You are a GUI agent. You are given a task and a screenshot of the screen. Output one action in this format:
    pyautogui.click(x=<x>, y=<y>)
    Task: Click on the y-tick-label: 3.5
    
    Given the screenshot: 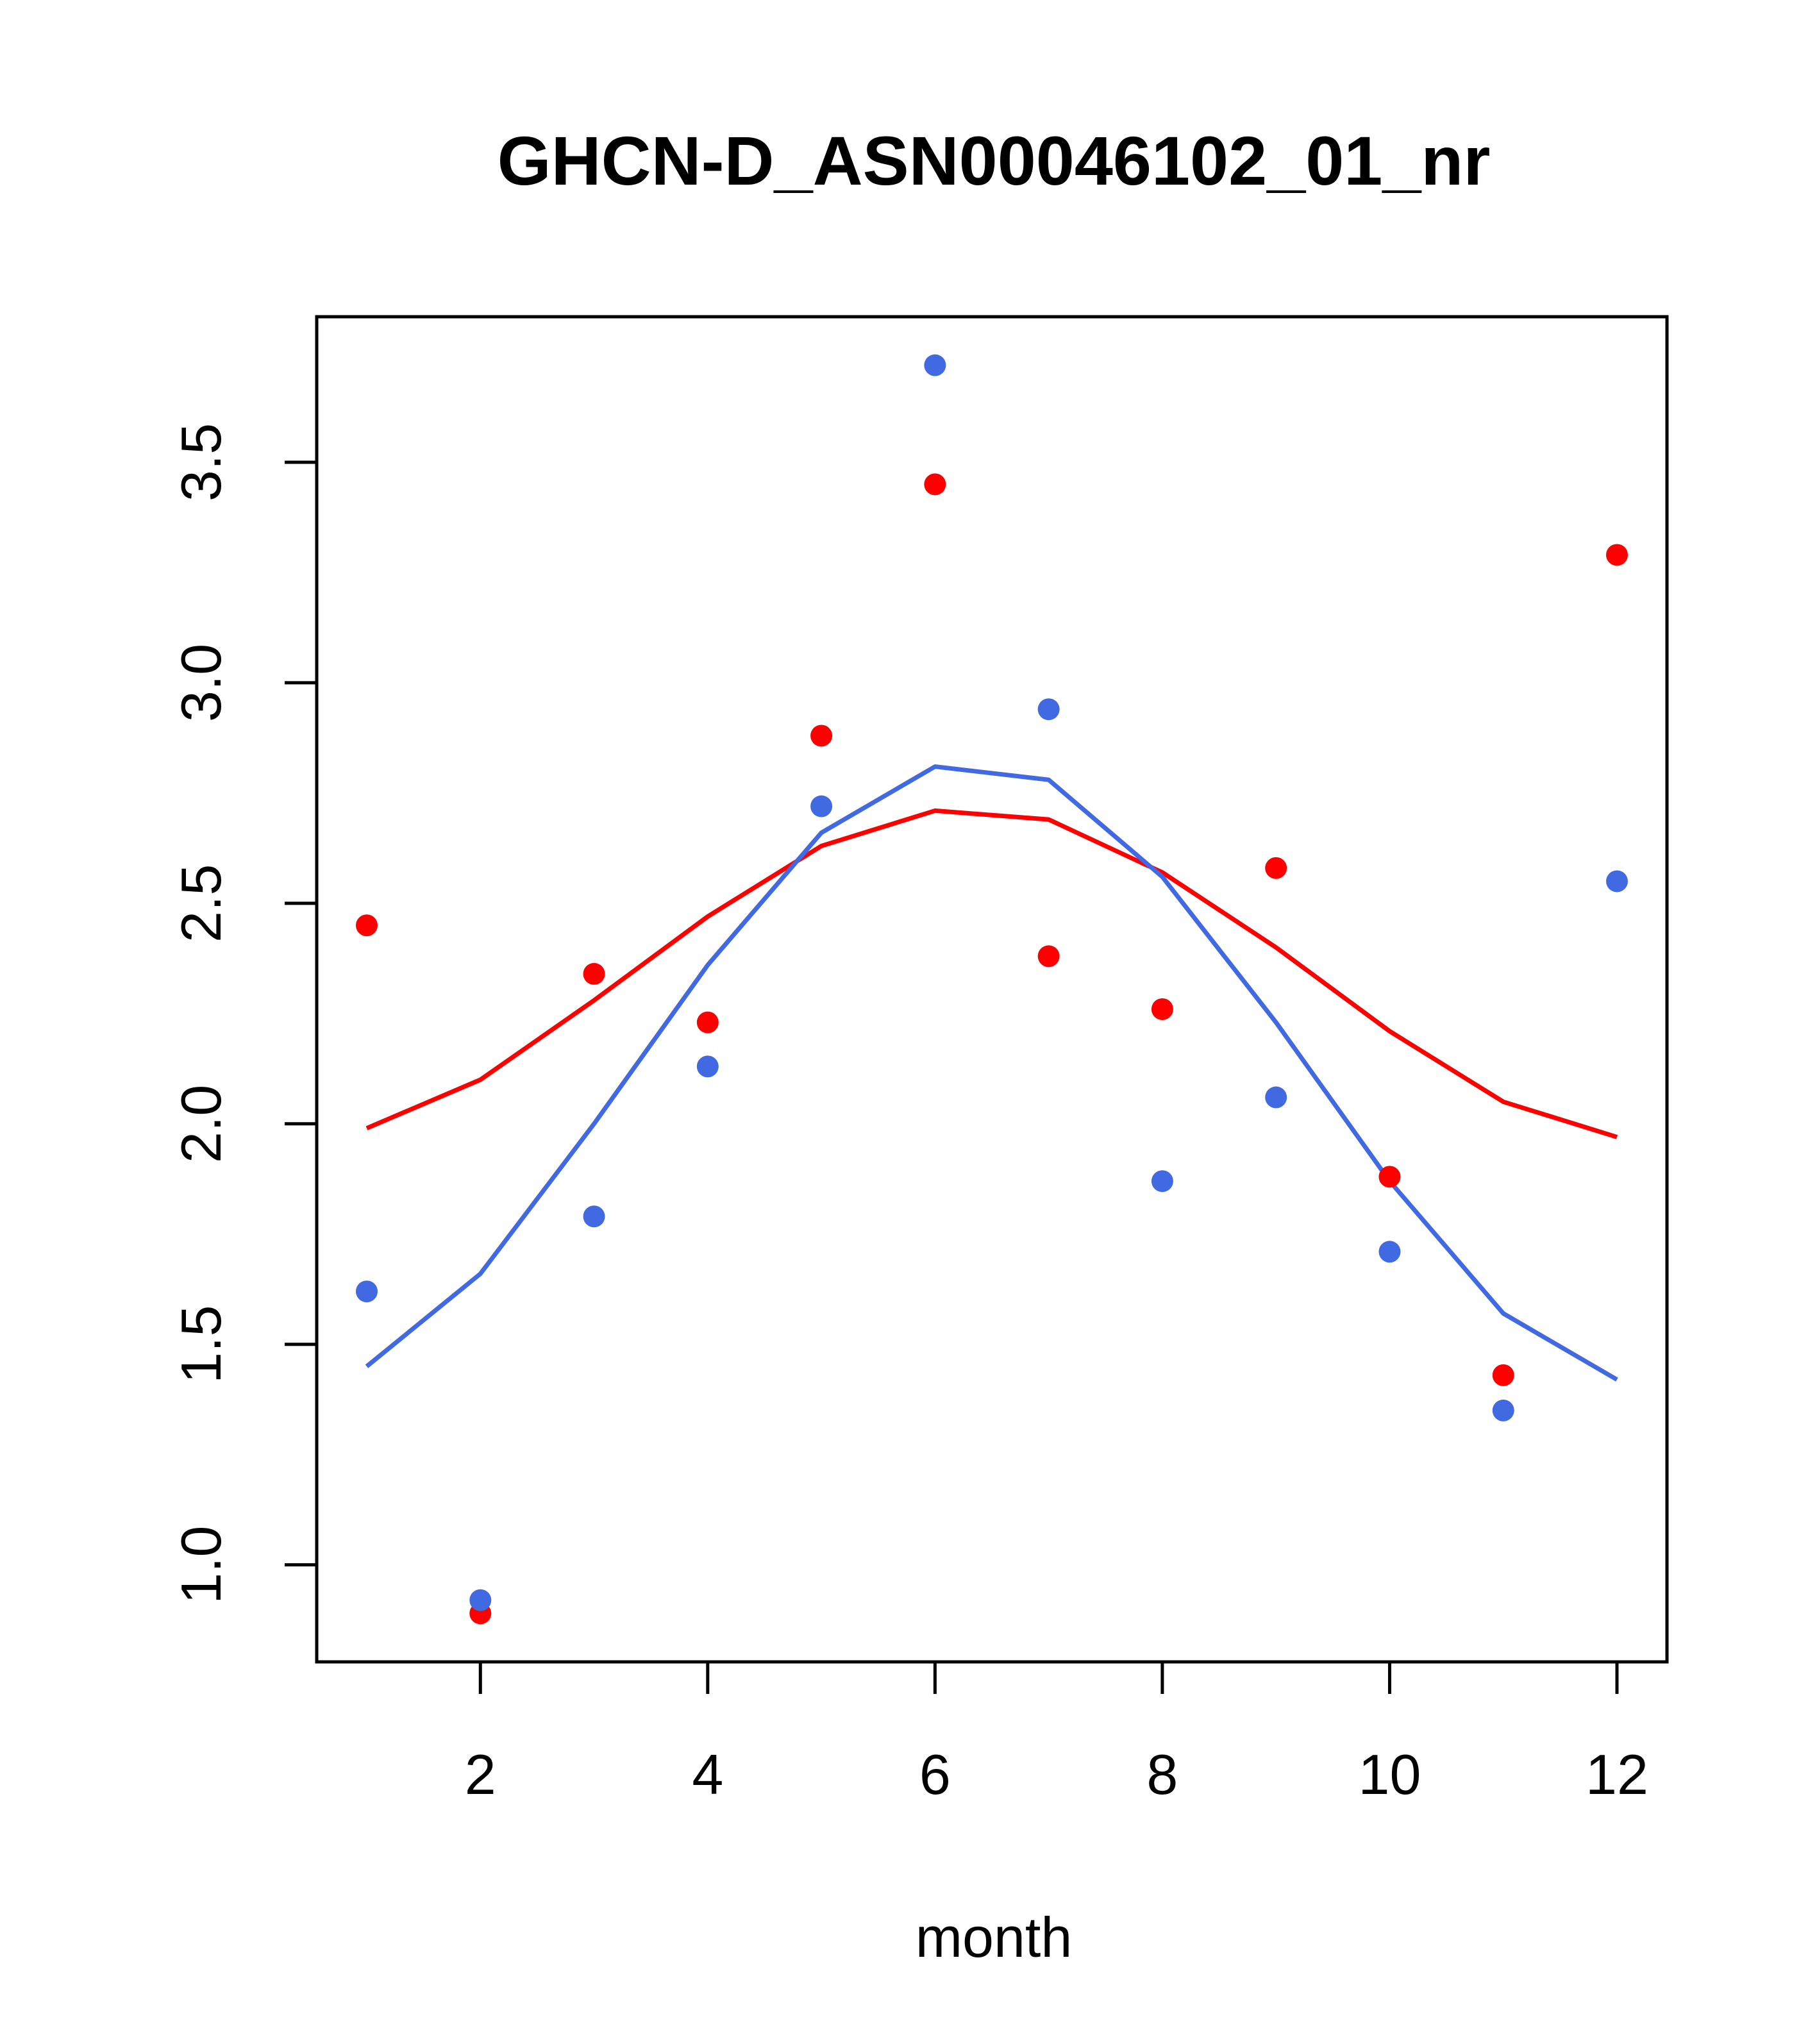 What is the action you would take?
    pyautogui.click(x=201, y=462)
    